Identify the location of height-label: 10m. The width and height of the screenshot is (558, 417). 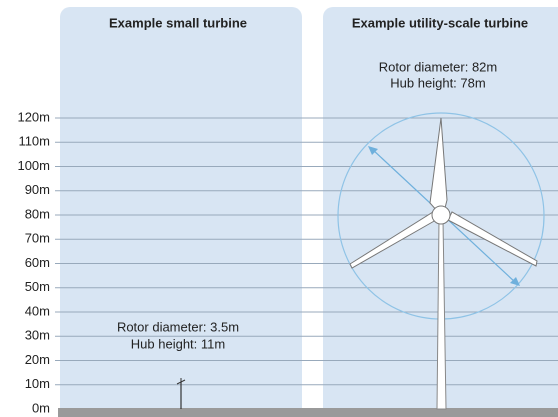
(37, 383).